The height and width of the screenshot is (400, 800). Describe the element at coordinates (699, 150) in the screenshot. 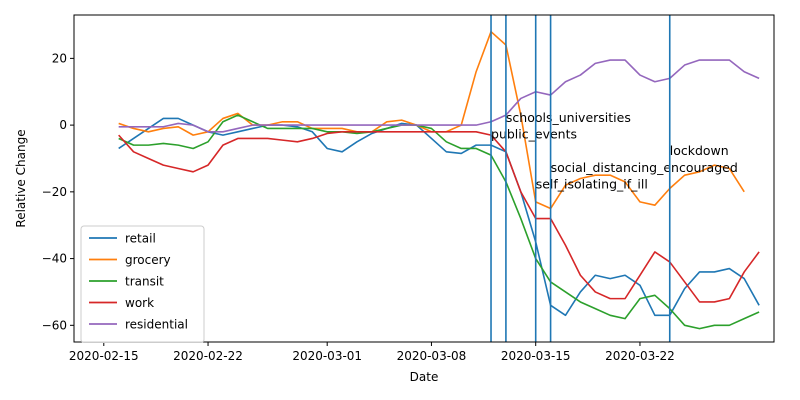

I see `event-label-lockdown: lockdown` at that location.